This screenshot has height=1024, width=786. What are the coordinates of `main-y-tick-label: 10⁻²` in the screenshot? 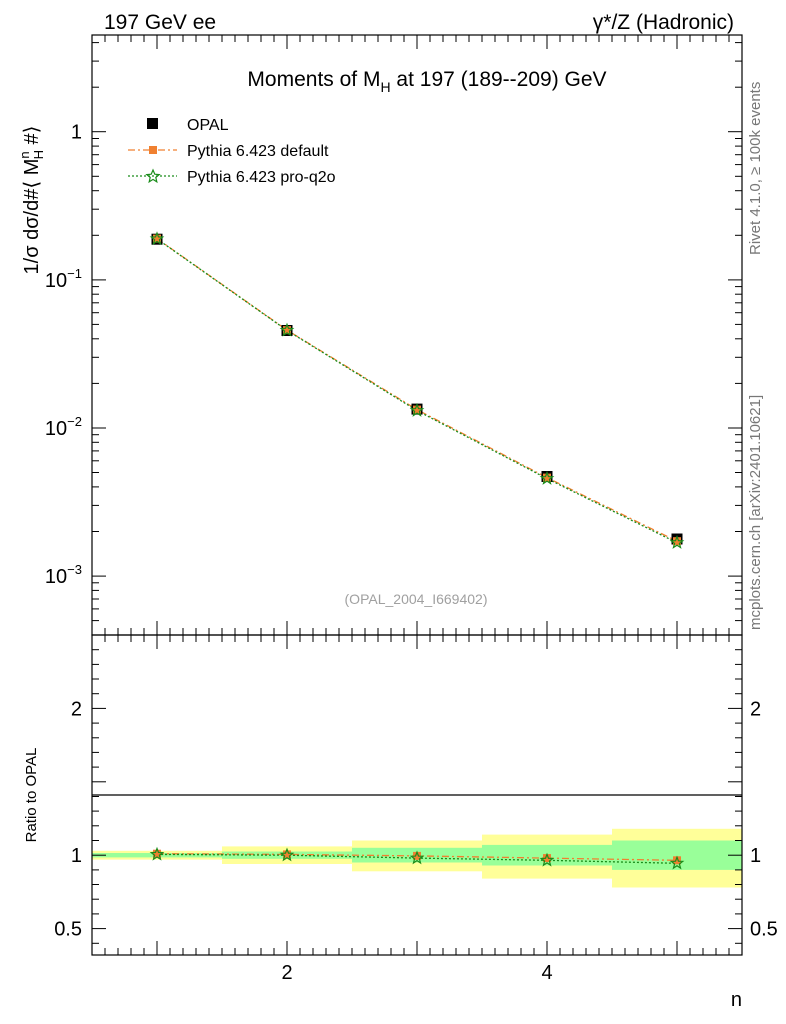 It's located at (63, 427).